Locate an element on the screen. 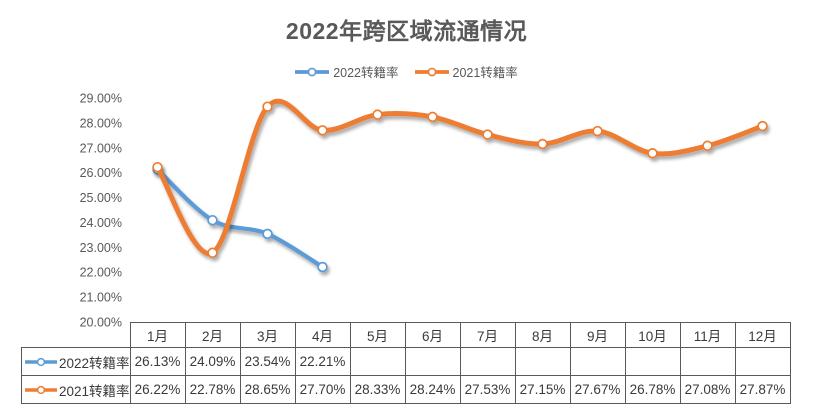 The width and height of the screenshot is (813, 410). series-label: 2021转籍率 is located at coordinates (94, 391).